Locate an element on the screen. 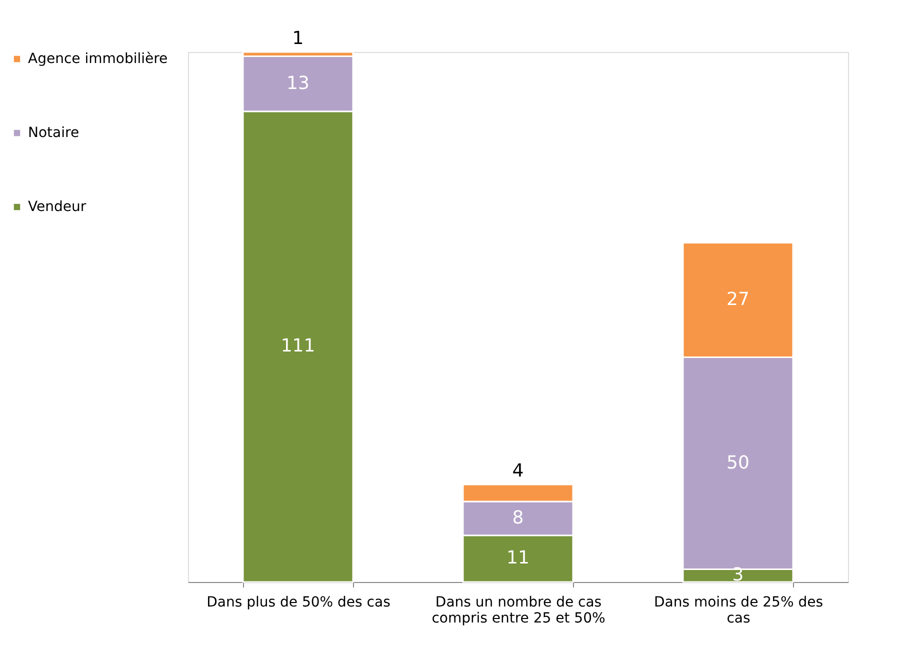 The width and height of the screenshot is (901, 666). data-label: 4 is located at coordinates (518, 471).